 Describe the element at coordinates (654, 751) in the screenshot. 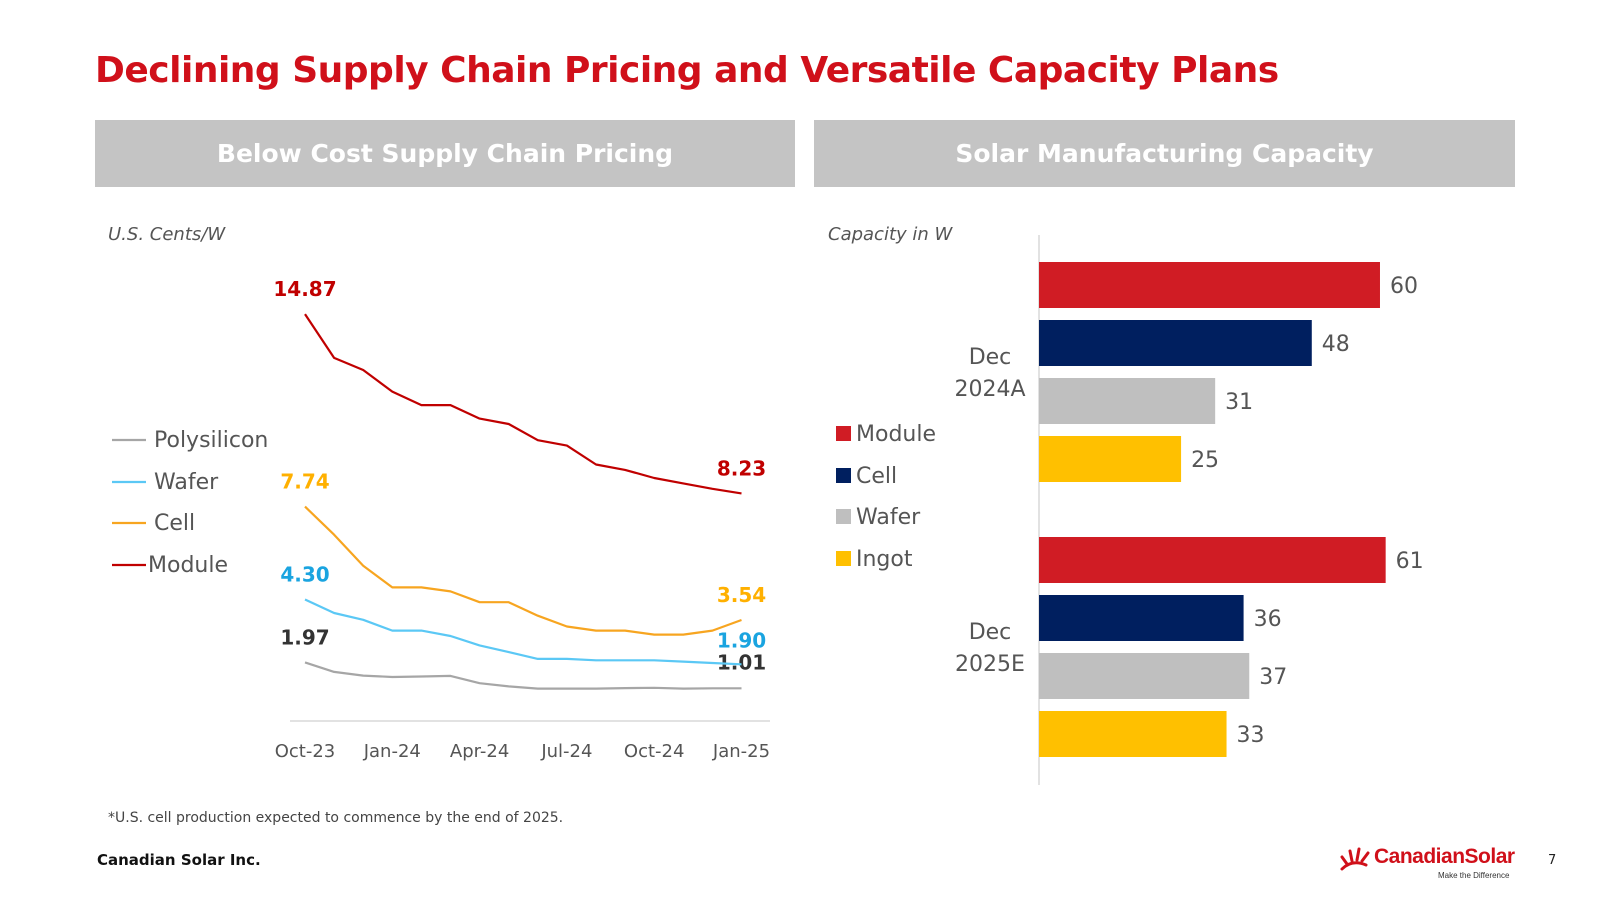

I see `x-tick-label: Oct-24` at that location.